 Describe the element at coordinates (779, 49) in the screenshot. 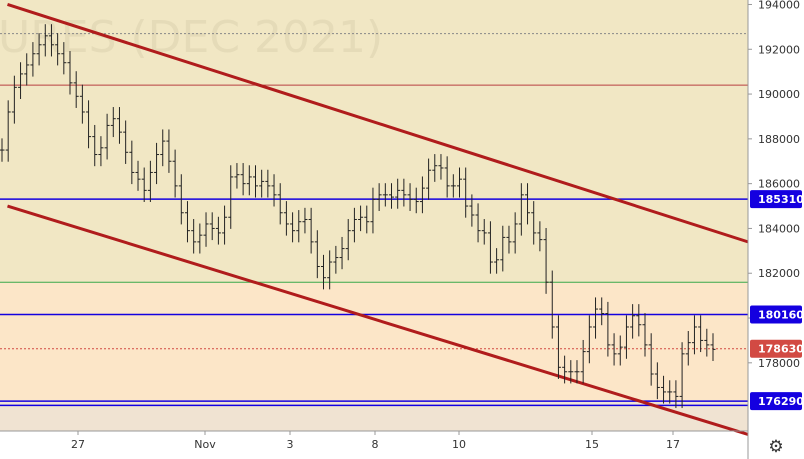

I see `y-tick-label: 192000` at that location.